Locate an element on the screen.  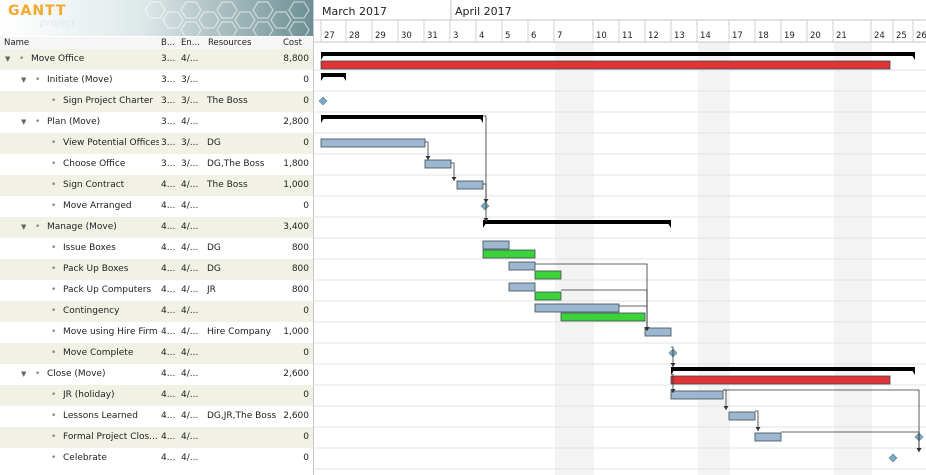
task-row: • Celebrate 4... 4/... 0 is located at coordinates (156, 458).